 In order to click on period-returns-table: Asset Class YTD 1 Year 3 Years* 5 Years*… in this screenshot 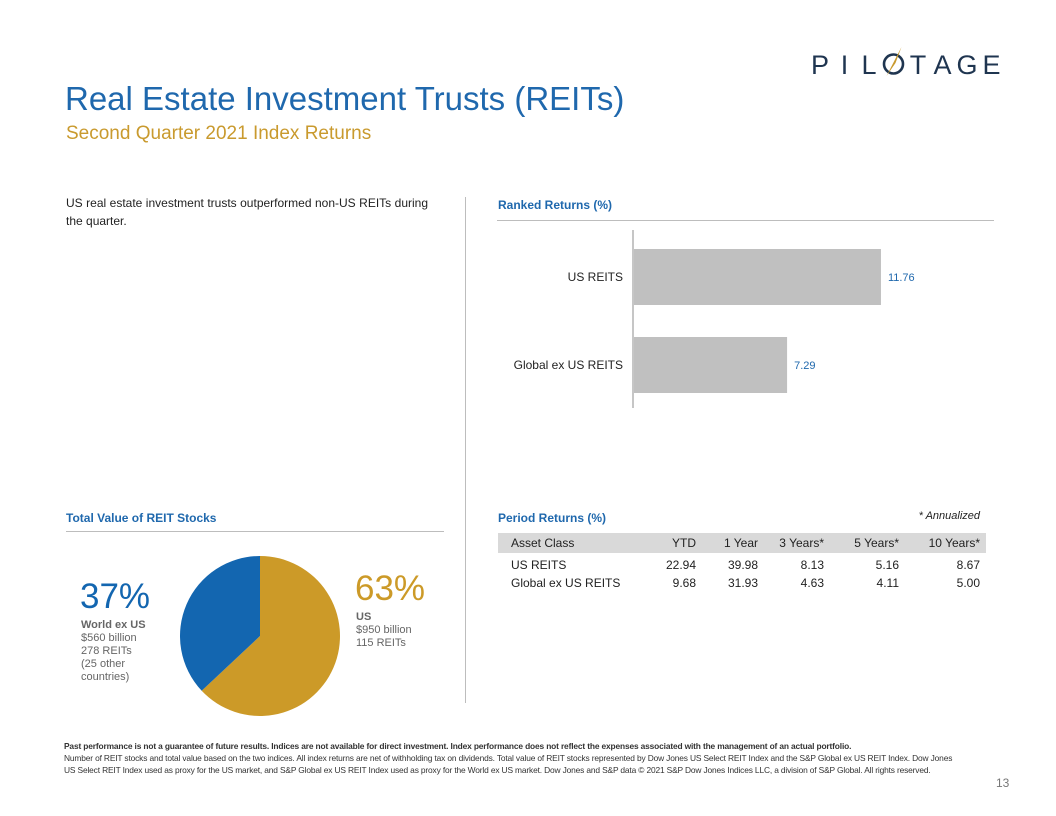, I will do `click(742, 563)`.